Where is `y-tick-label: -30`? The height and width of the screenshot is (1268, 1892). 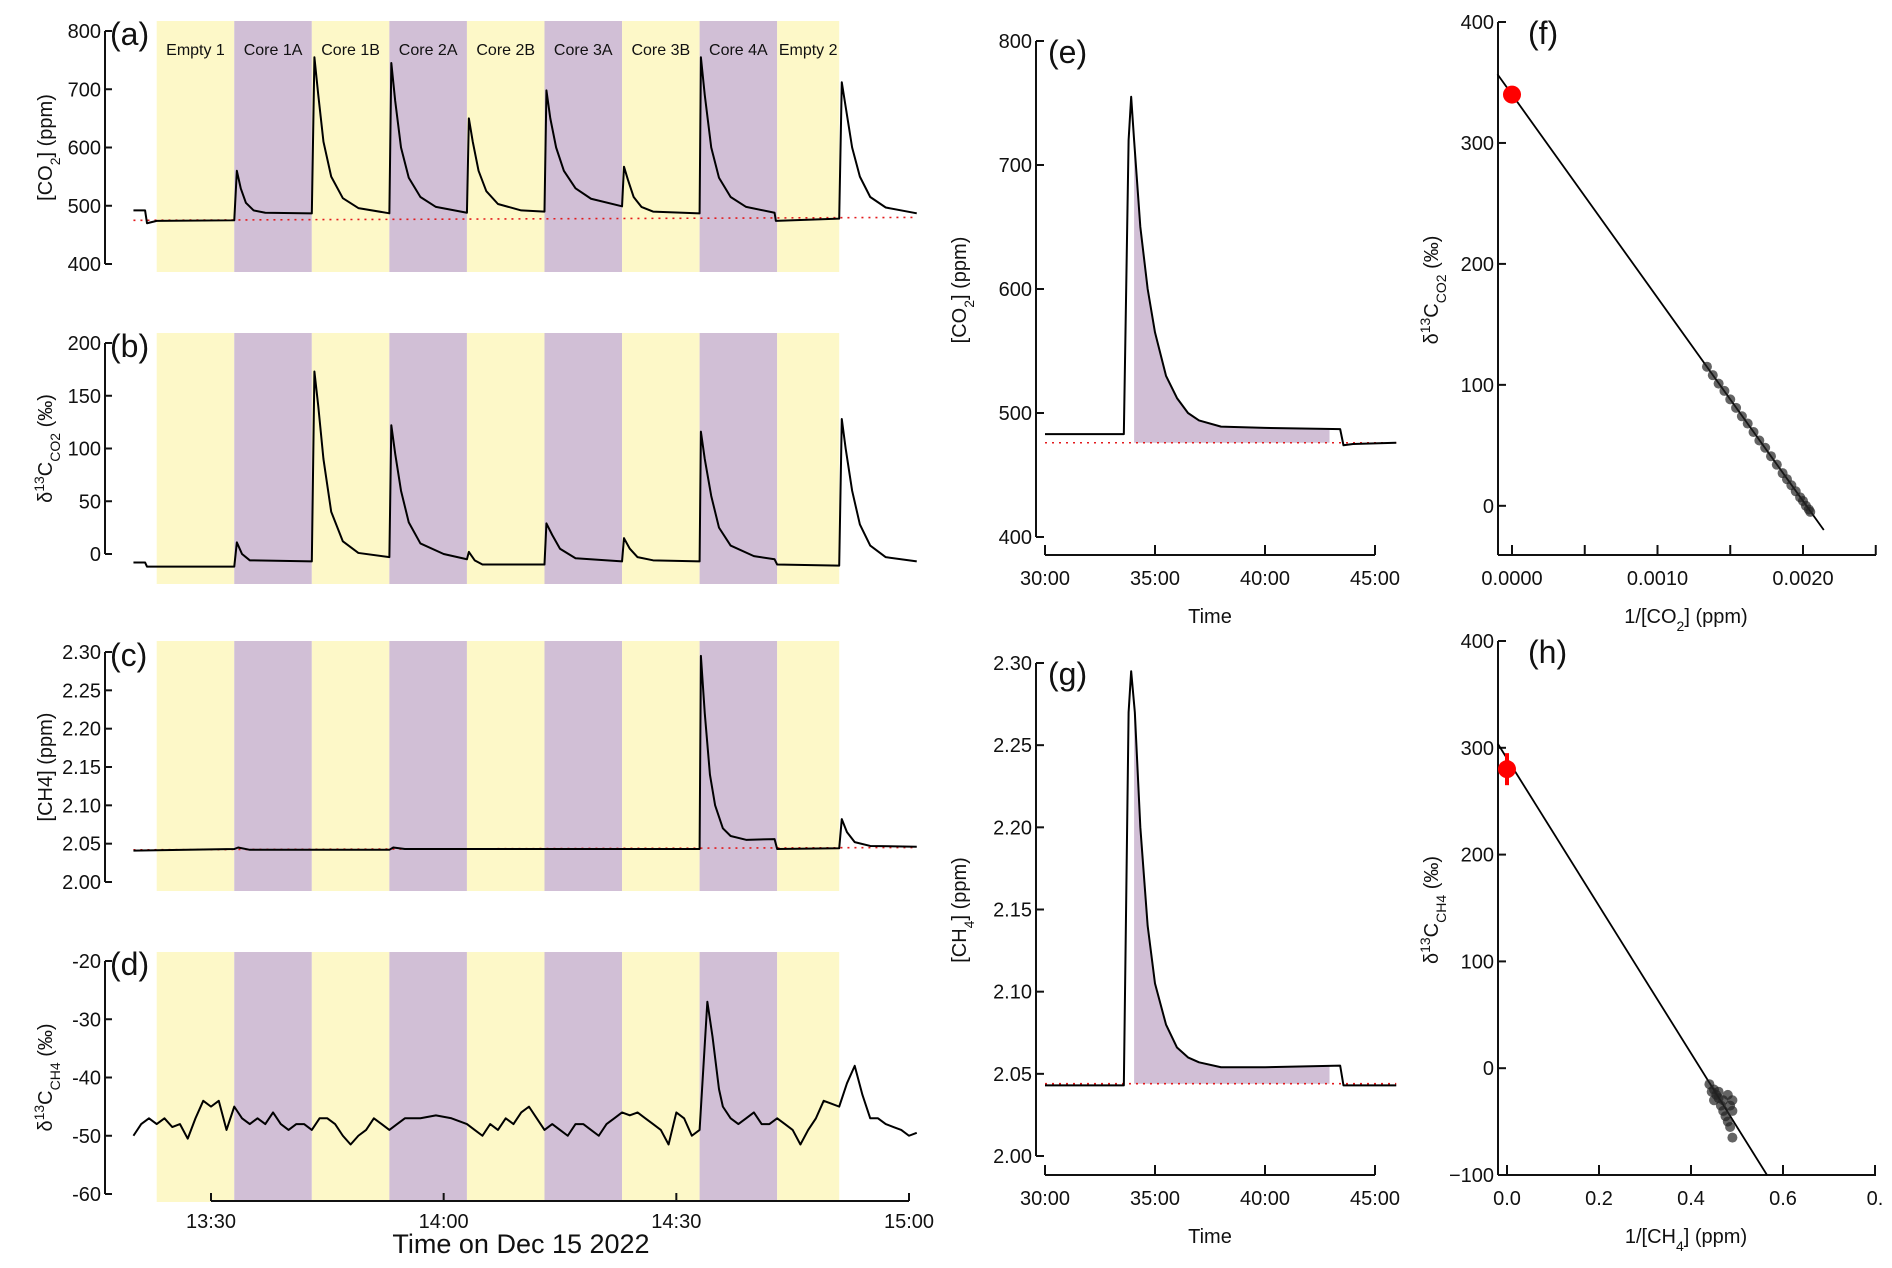 y-tick-label: -30 is located at coordinates (86, 1020).